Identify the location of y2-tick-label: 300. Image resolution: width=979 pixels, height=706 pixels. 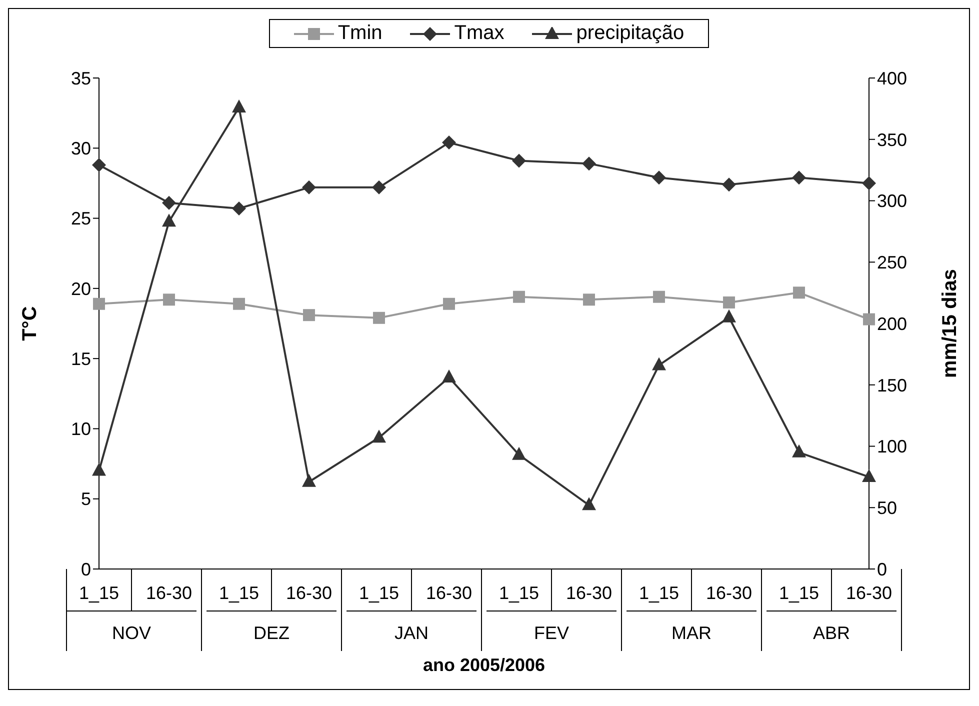
(892, 201).